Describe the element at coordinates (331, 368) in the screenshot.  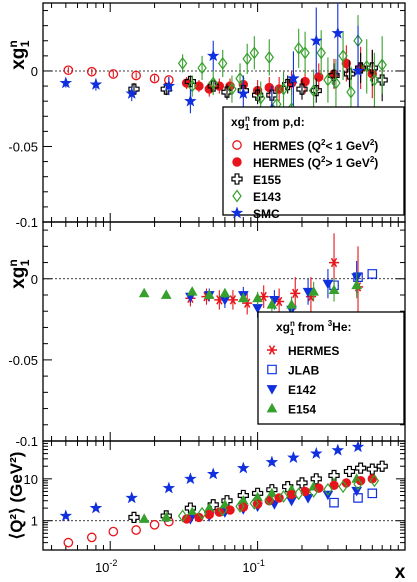
I see `legend: xgn 1 from 3He: HERMES JLAB E142 E154` at that location.